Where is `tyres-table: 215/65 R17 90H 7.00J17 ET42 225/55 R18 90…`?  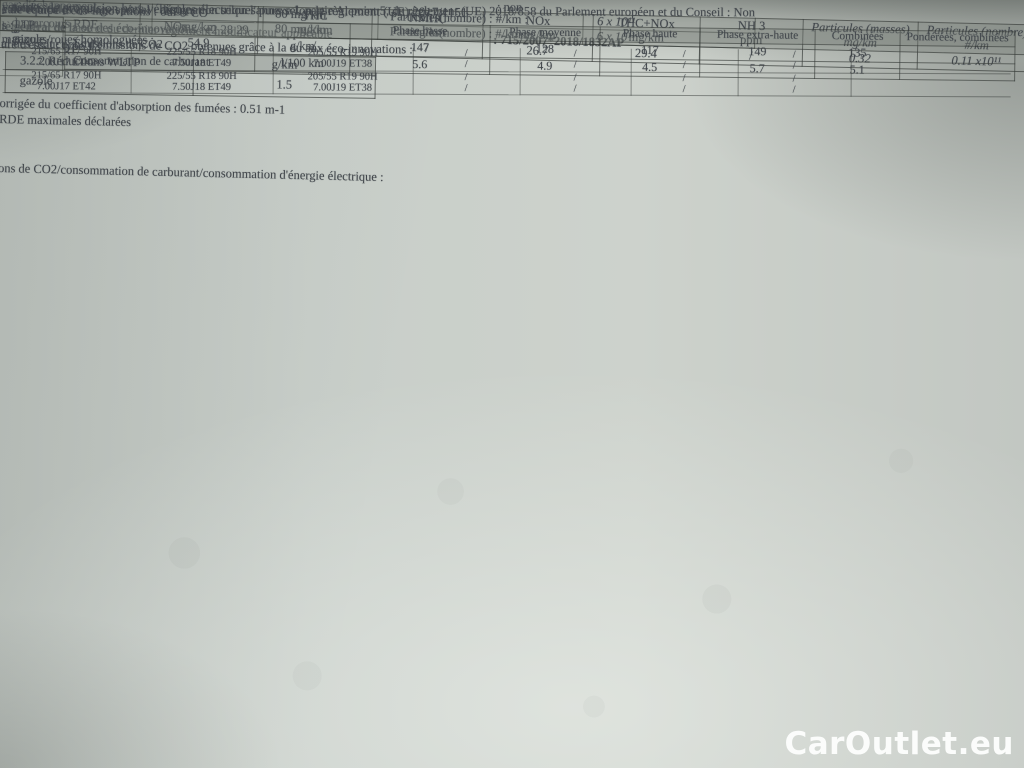
tyres-table: 215/65 R17 90H 7.00J17 ET42 225/55 R18 90… is located at coordinates (506, 71).